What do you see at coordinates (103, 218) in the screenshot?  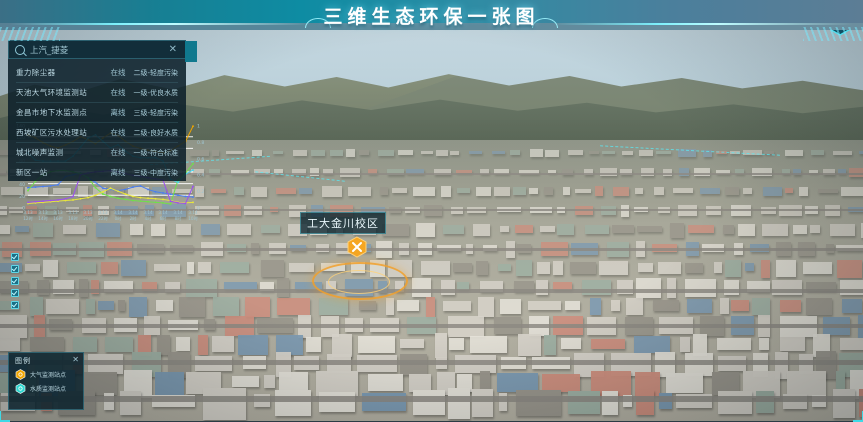 I see `x-axis-hour: 22时` at bounding box center [103, 218].